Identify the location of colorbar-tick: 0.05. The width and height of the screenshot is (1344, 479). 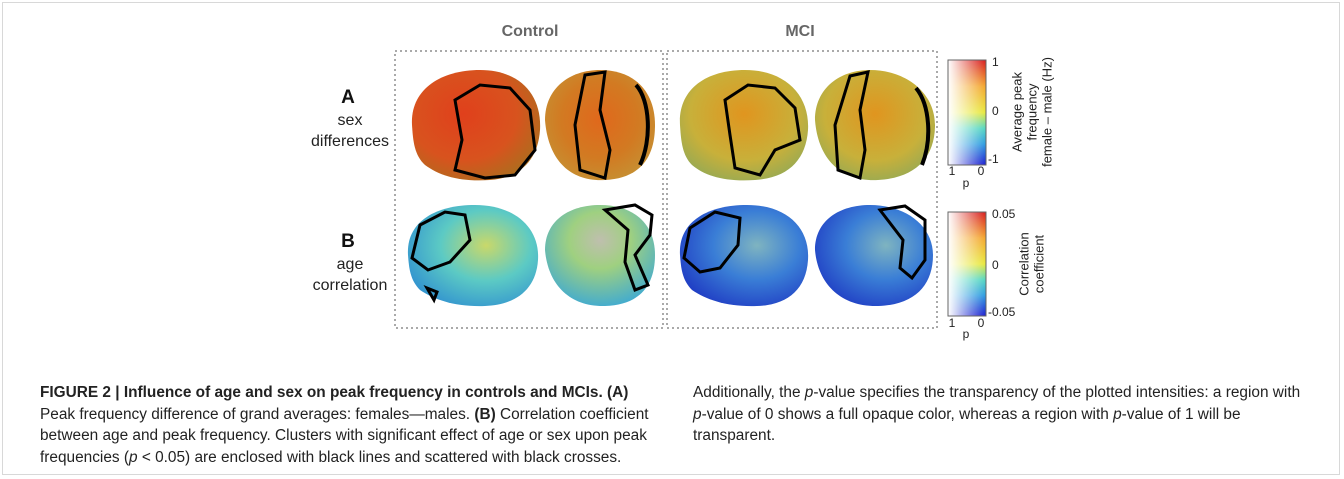
(1004, 214).